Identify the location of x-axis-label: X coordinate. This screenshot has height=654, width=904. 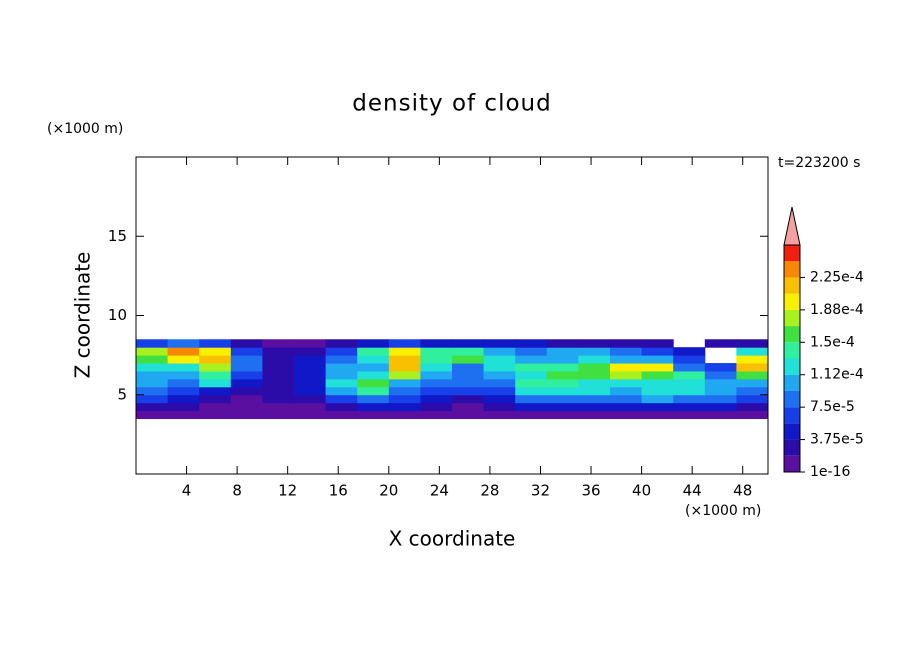
(452, 539).